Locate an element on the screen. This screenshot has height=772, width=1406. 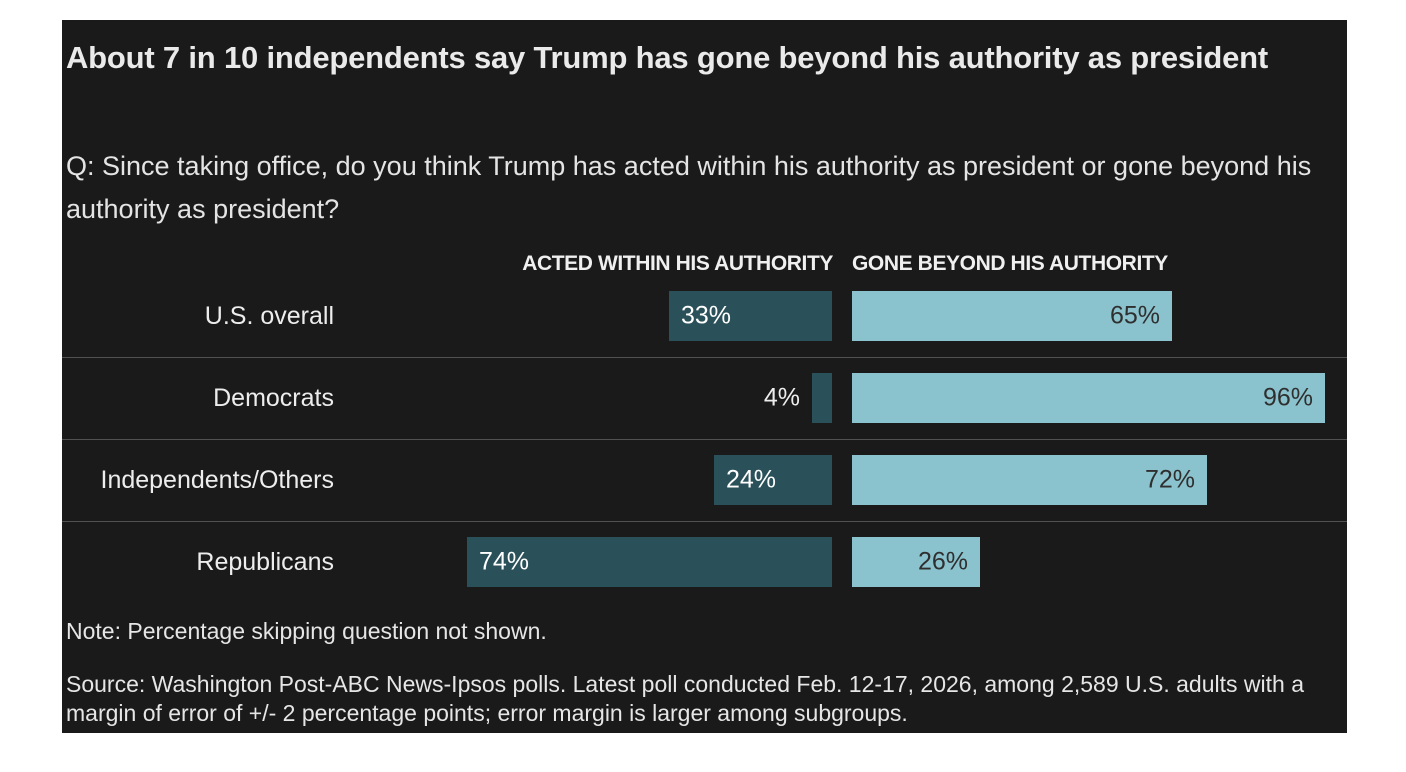
chart-row-us-overall: U.S. overall 33% 65% is located at coordinates (704, 316).